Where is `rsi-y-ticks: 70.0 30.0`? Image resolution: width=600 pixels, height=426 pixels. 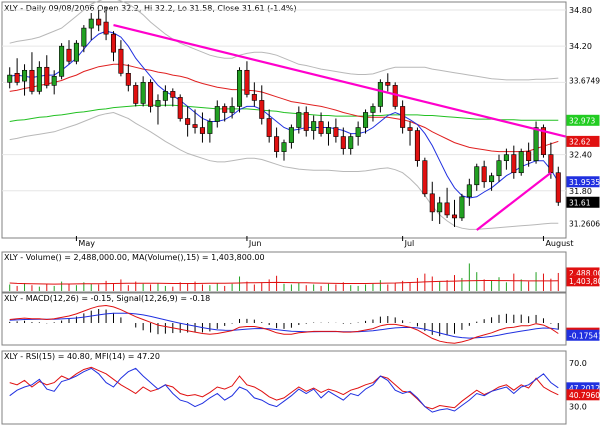 rsi-y-ticks: 70.0 30.0 is located at coordinates (578, 385).